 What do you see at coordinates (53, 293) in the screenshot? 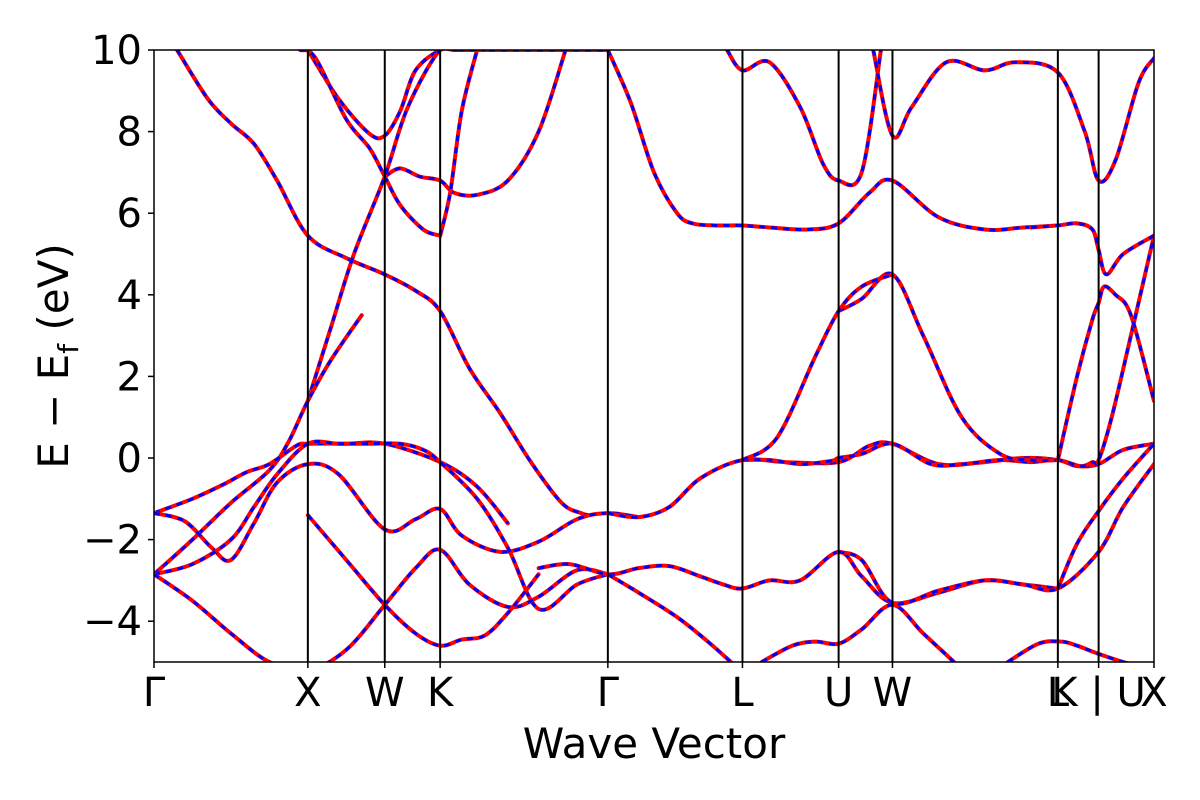
I see `y-axis-label-unit: (eV)` at bounding box center [53, 293].